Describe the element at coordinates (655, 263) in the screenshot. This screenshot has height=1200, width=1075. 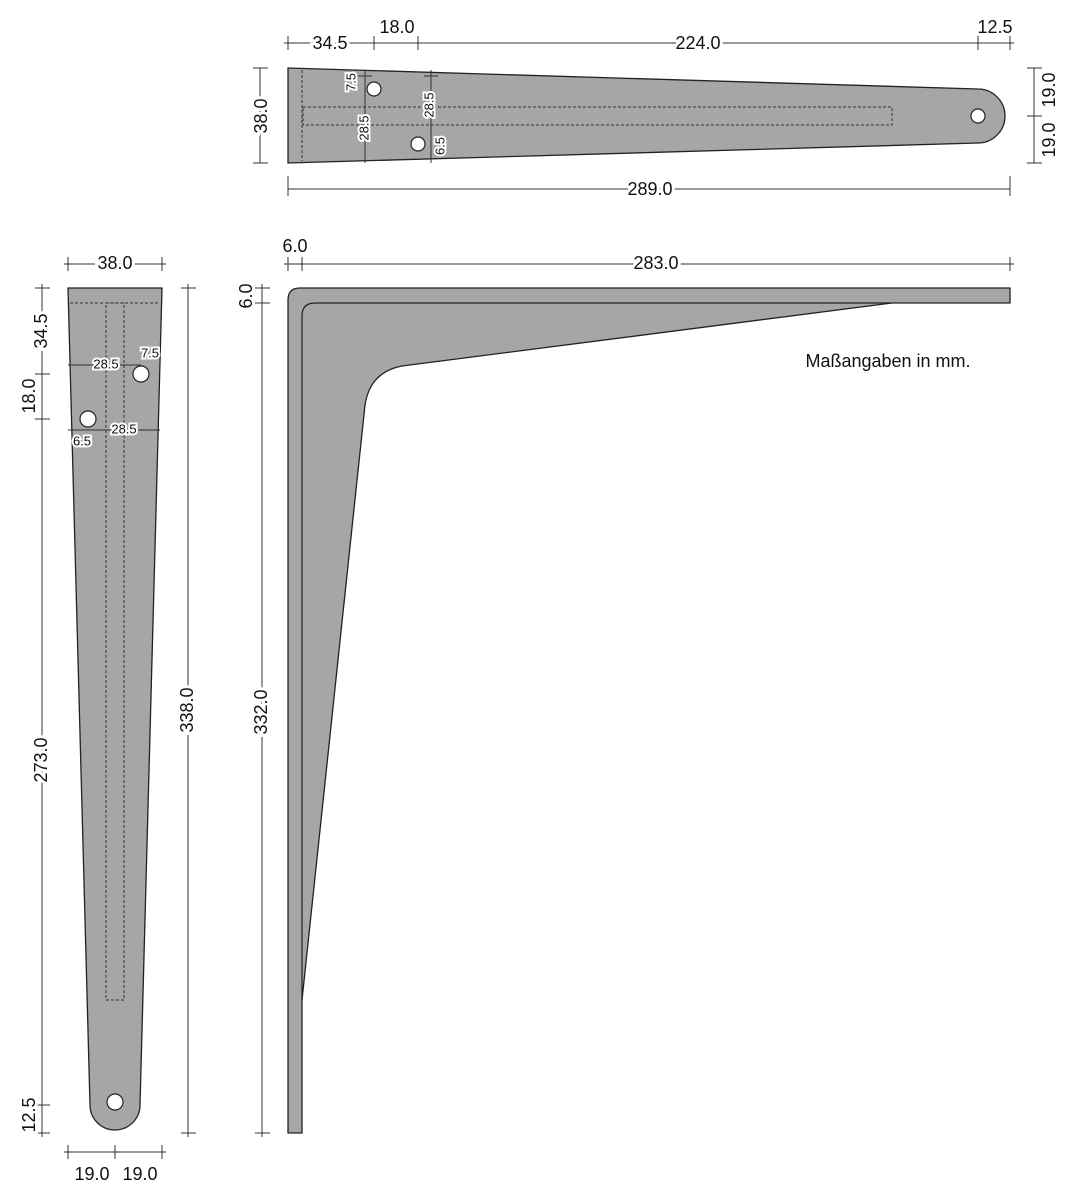
I see `dimension-label: 283.0` at that location.